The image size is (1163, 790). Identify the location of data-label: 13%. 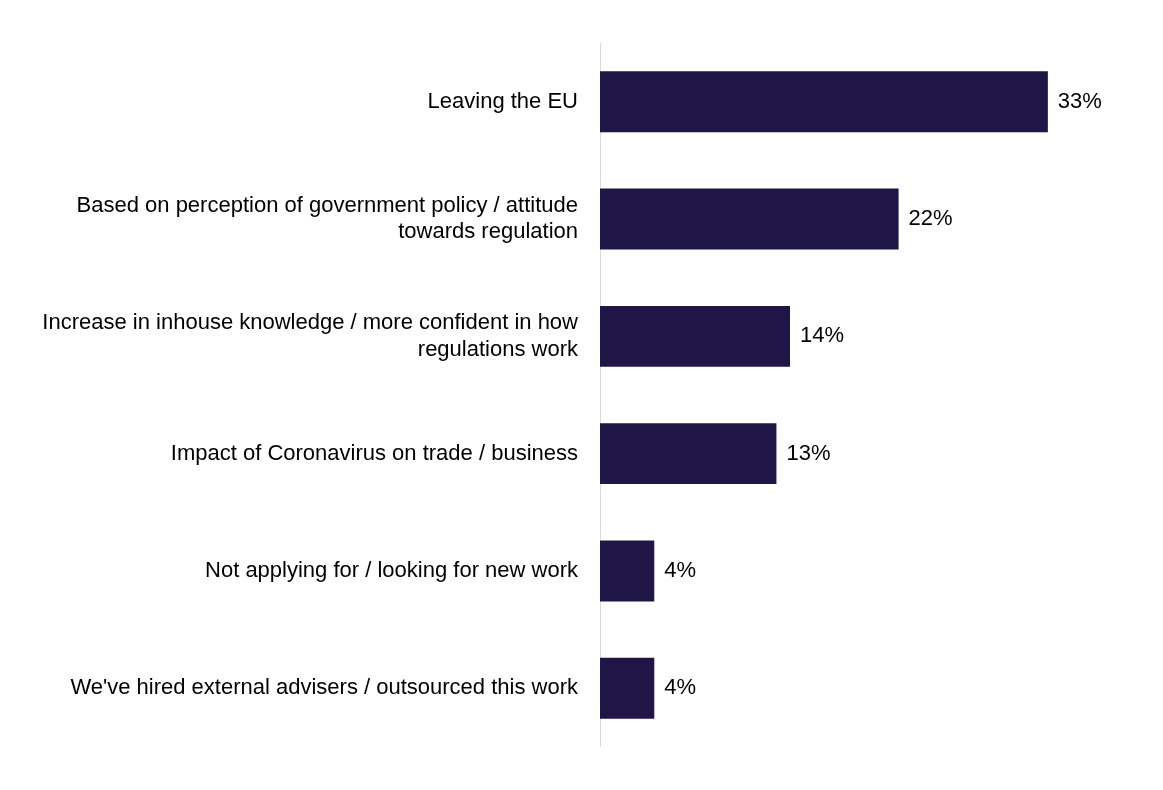
(808, 452).